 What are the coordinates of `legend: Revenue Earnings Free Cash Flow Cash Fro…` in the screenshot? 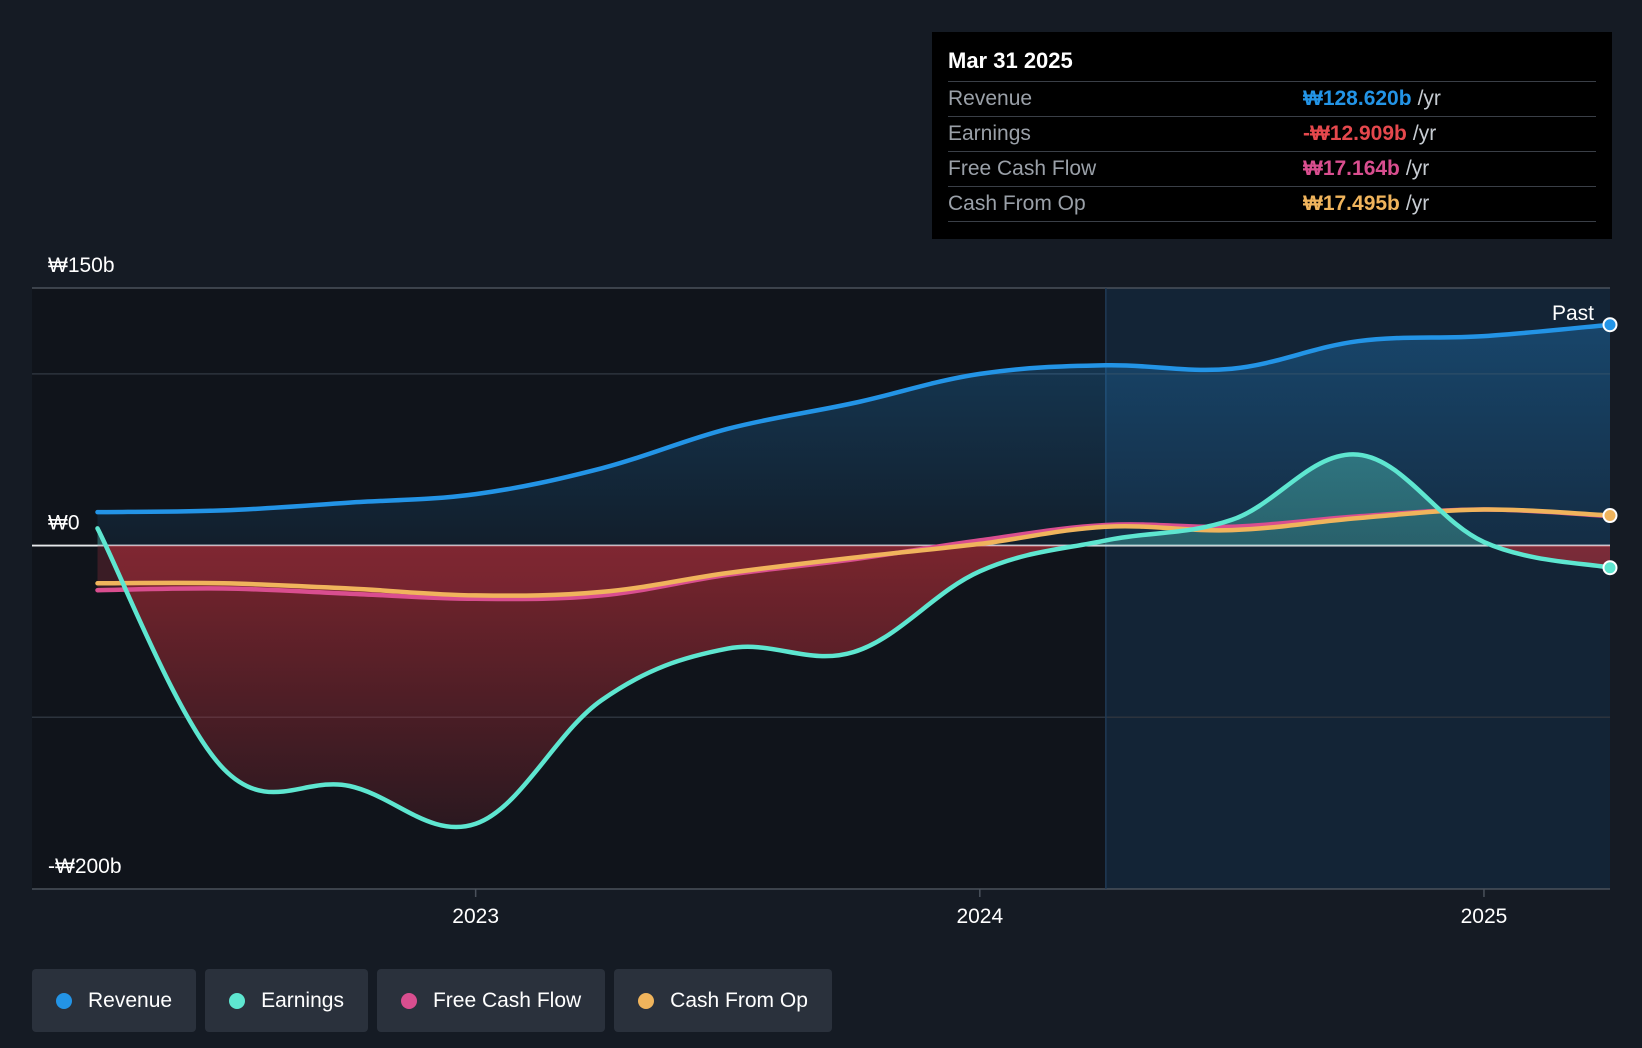 It's located at (432, 1000).